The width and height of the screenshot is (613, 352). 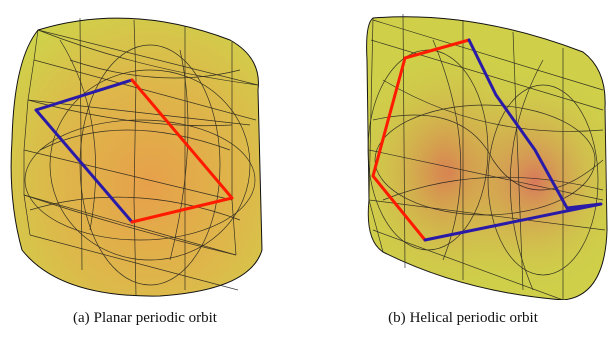 I want to click on caption-b-label: (b), so click(x=397, y=318).